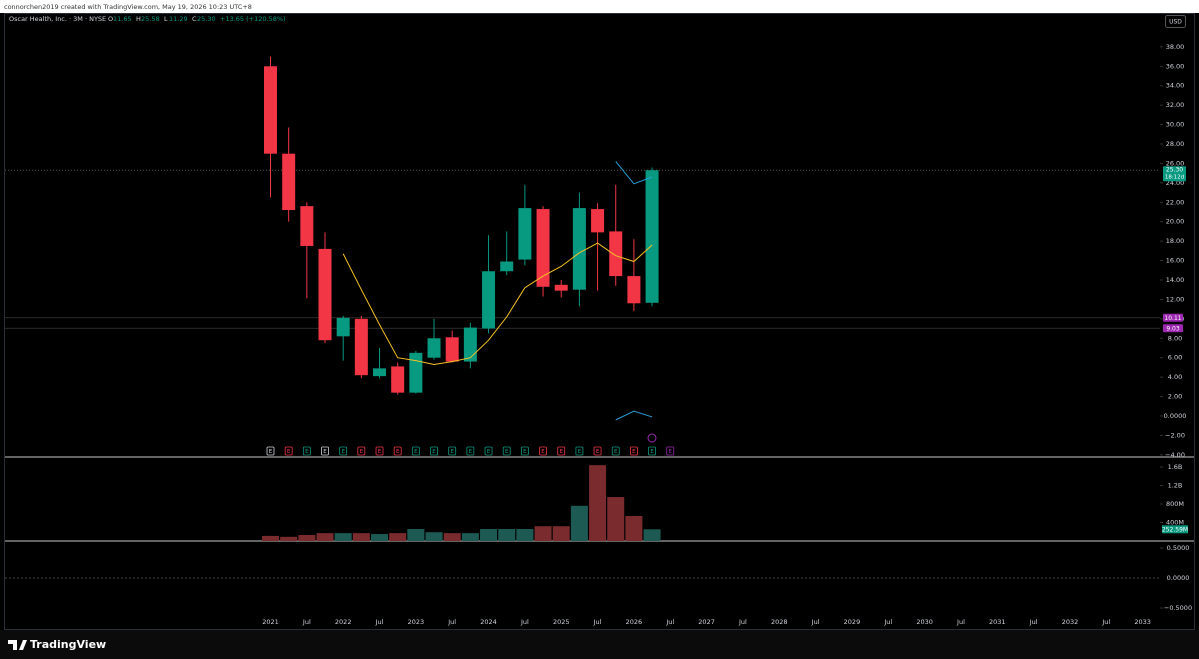 The width and height of the screenshot is (1199, 659). I want to click on y-tick-label: 1.6B, so click(1175, 467).